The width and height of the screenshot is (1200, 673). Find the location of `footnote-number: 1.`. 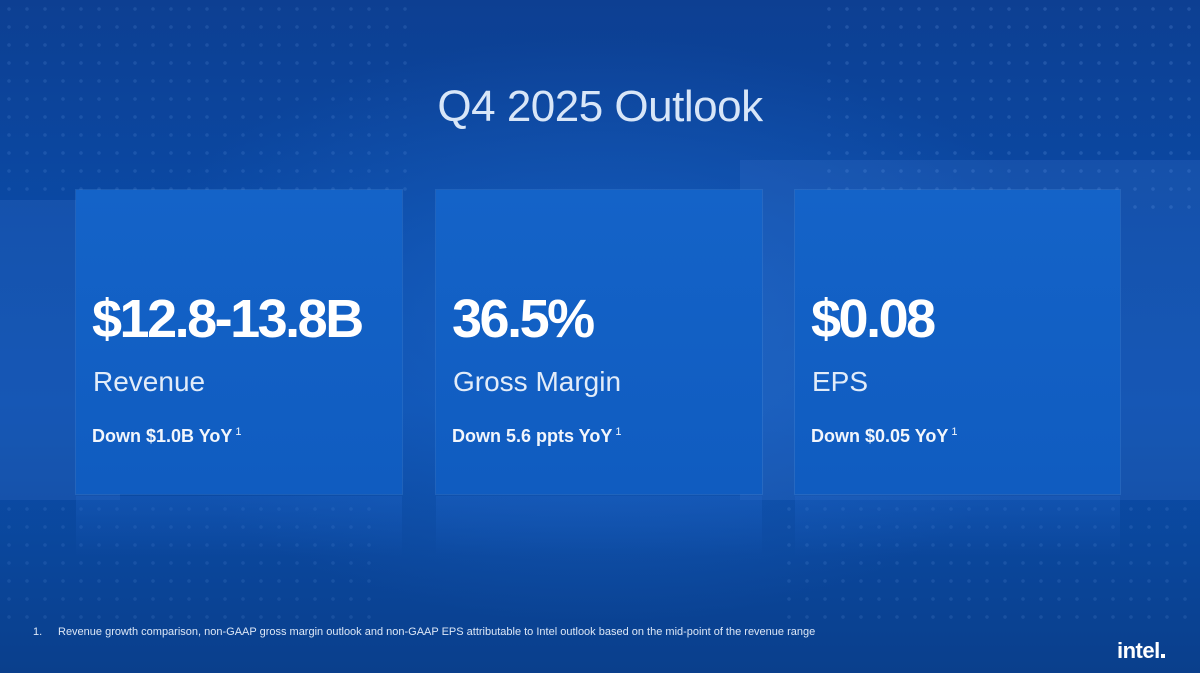

footnote-number: 1. is located at coordinates (38, 632).